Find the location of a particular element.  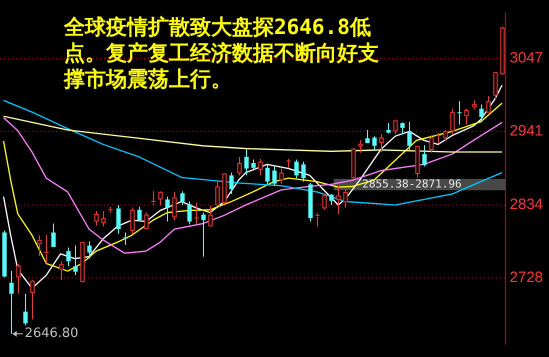

text: 全球疫情扩散致大盘探2646.8低点。复产复工经济数据不断向好支撑市场震荡上行。 is located at coordinates (222, 53).